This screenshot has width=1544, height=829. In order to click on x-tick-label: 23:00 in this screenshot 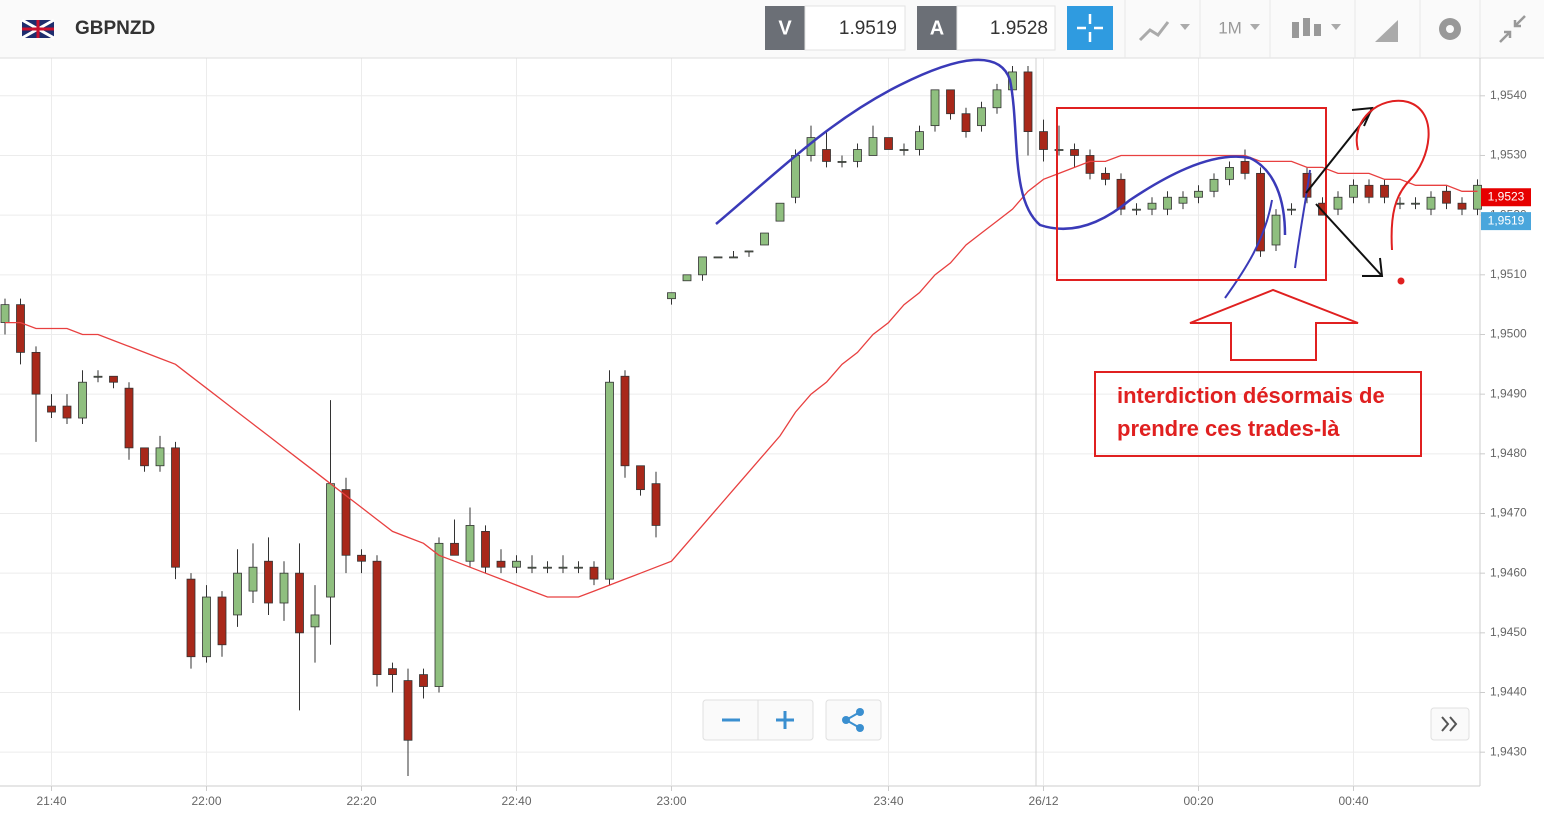, I will do `click(671, 801)`.